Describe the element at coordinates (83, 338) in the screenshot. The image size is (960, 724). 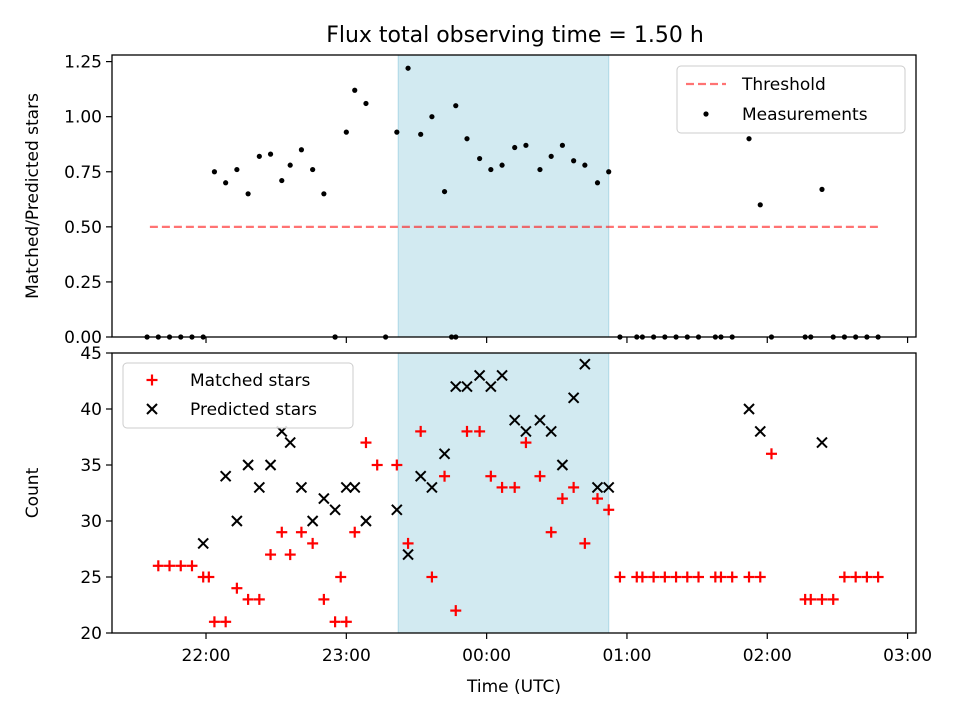
I see `y-tick-label: 0.00` at that location.